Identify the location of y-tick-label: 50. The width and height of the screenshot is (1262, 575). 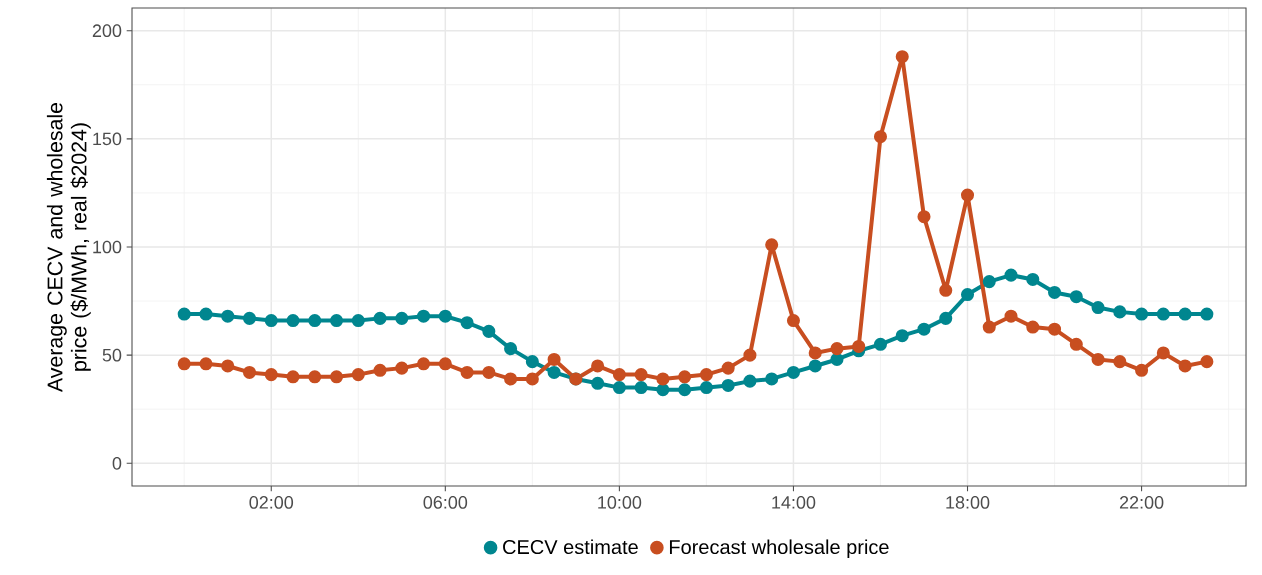
(112, 355).